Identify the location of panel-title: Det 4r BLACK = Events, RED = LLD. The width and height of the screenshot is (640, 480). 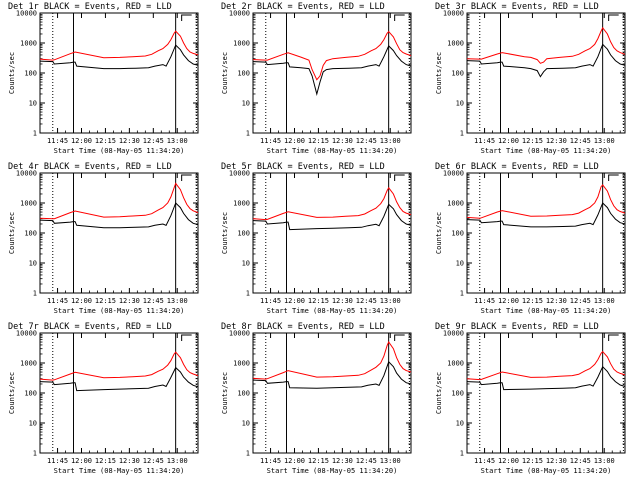
(90, 167).